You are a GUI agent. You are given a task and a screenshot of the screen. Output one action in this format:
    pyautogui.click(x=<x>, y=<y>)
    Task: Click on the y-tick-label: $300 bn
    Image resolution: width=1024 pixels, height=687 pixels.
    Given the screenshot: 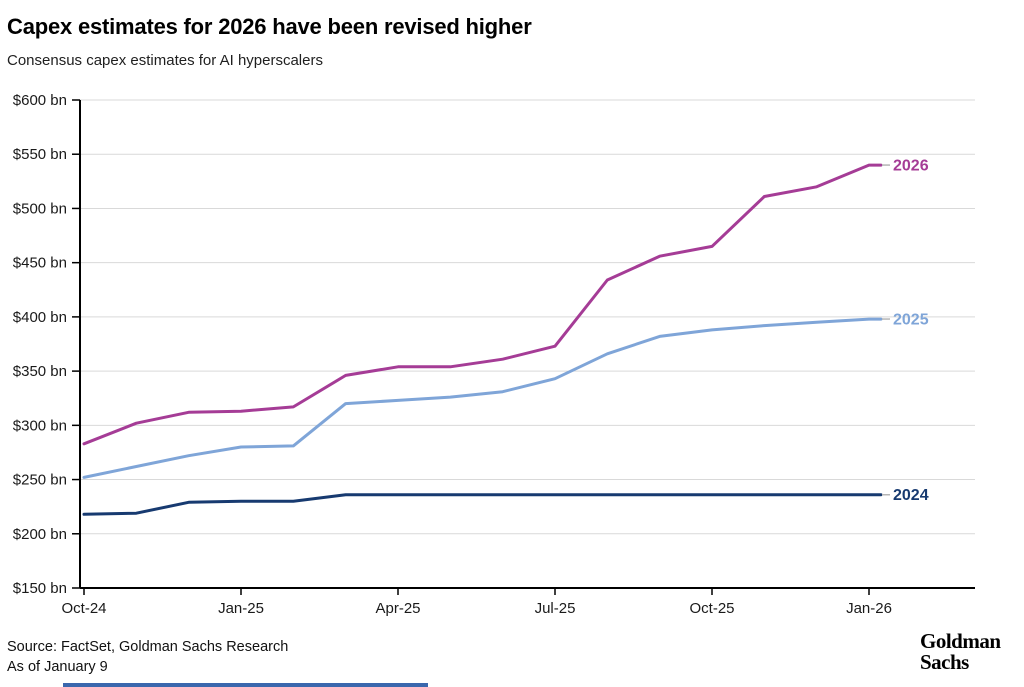 What is the action you would take?
    pyautogui.click(x=40, y=425)
    